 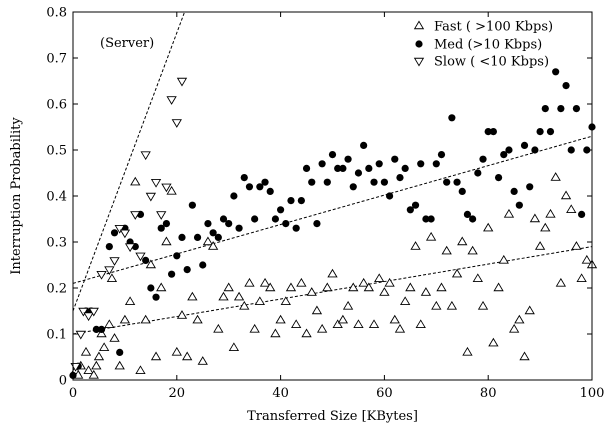 I want to click on legend-entry-med: Med (>10 Kbps), so click(x=478, y=45).